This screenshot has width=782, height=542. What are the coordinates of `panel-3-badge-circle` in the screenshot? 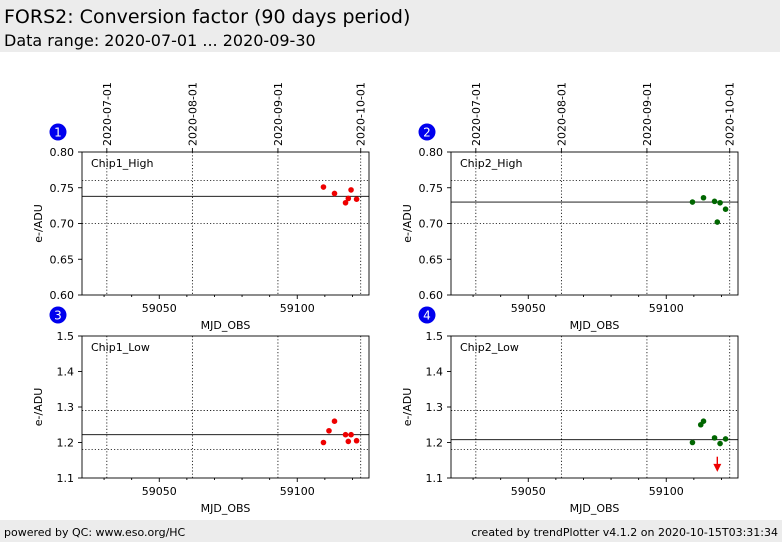 It's located at (58, 315).